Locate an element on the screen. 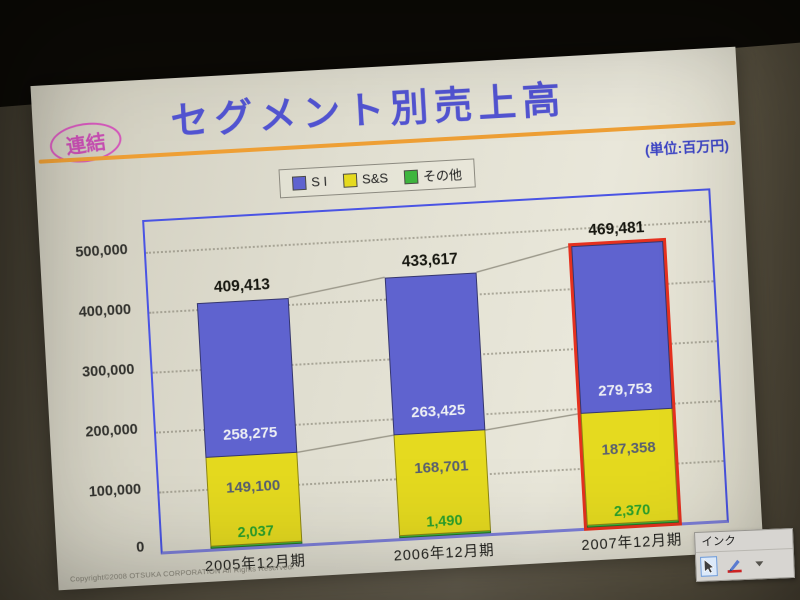  bar-2006: 433,617 263,425 168,701 1,490 is located at coordinates (436, 371).